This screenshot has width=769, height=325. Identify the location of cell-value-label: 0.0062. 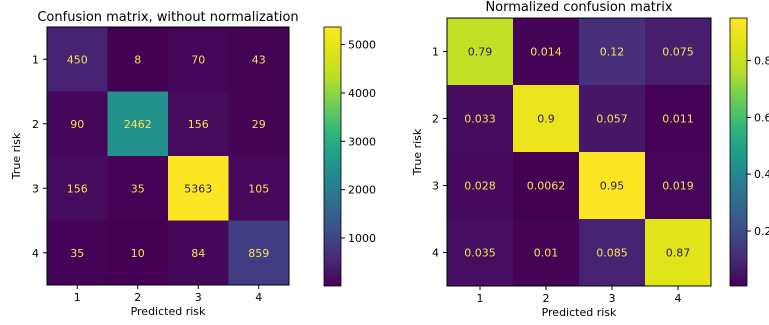
(546, 186).